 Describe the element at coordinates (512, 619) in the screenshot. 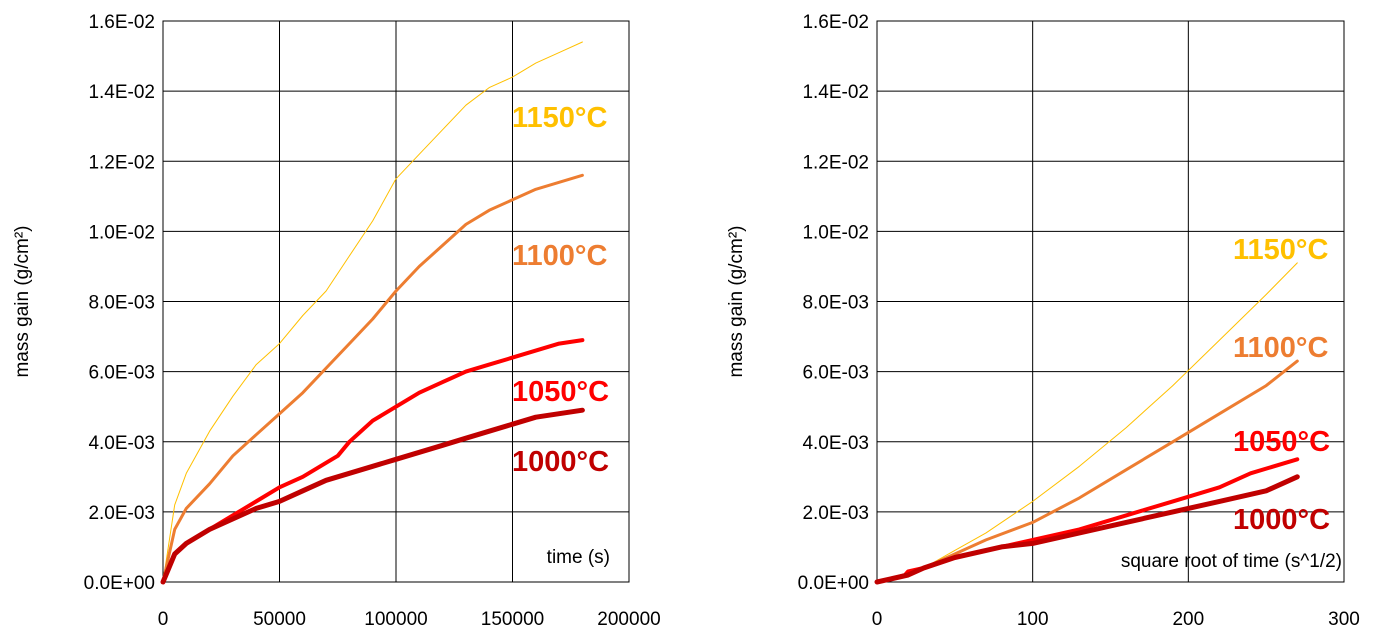

I see `x-tick-label: 150000` at that location.